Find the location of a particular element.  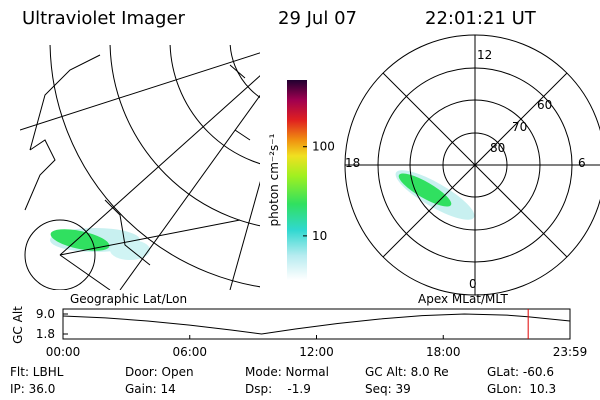

x-tick-label: 06:00 is located at coordinates (189, 352).